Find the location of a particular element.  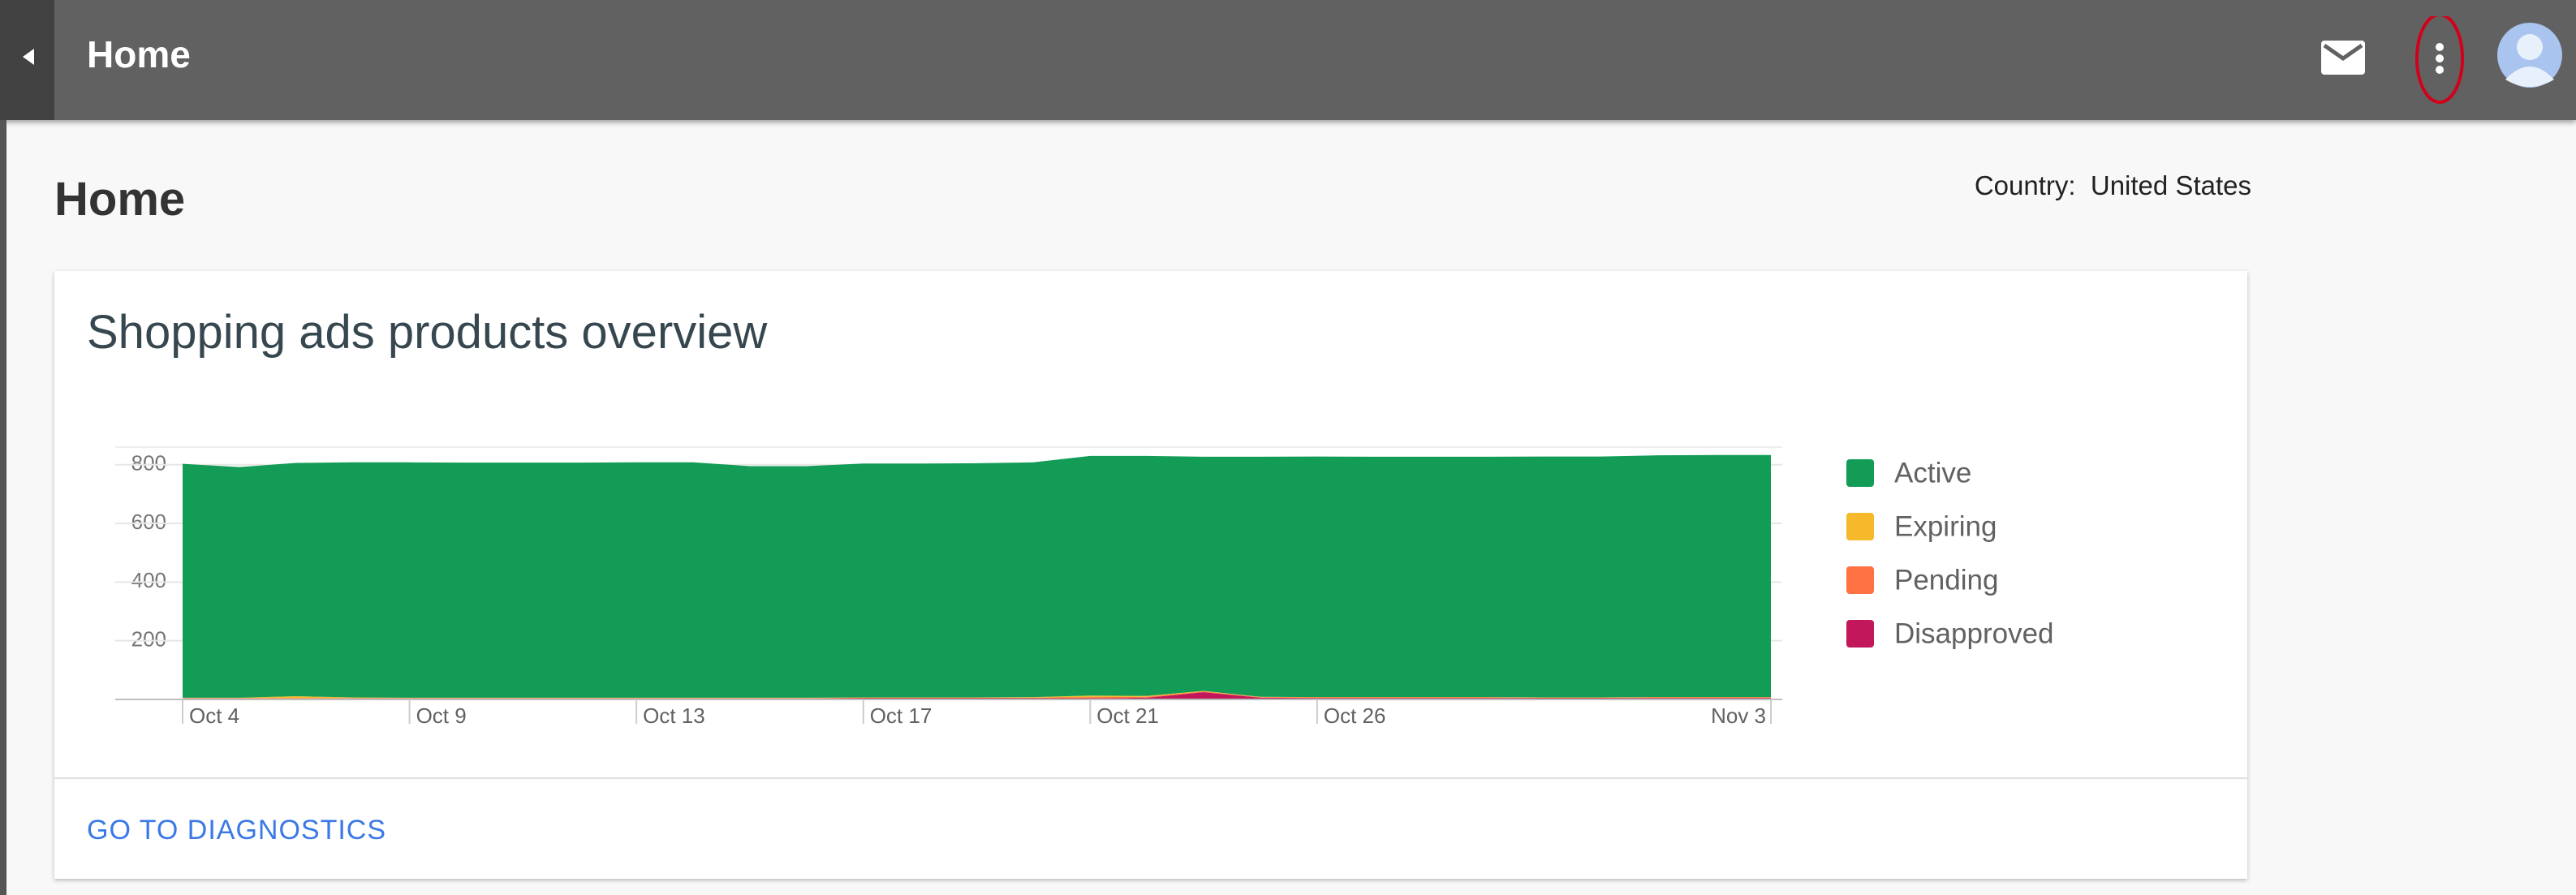

more-menu is located at coordinates (2439, 60).